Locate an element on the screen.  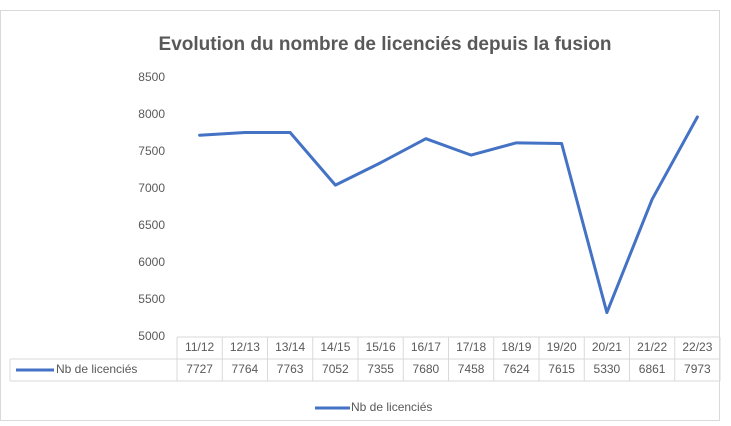
table-value: 7458 is located at coordinates (471, 369).